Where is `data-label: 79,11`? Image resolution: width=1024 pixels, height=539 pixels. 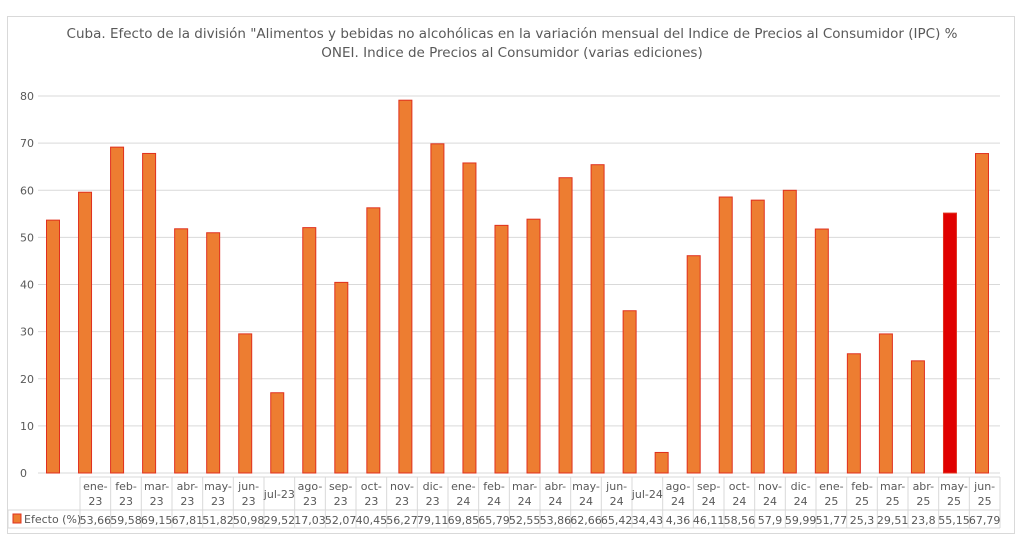 data-label: 79,11 is located at coordinates (433, 520).